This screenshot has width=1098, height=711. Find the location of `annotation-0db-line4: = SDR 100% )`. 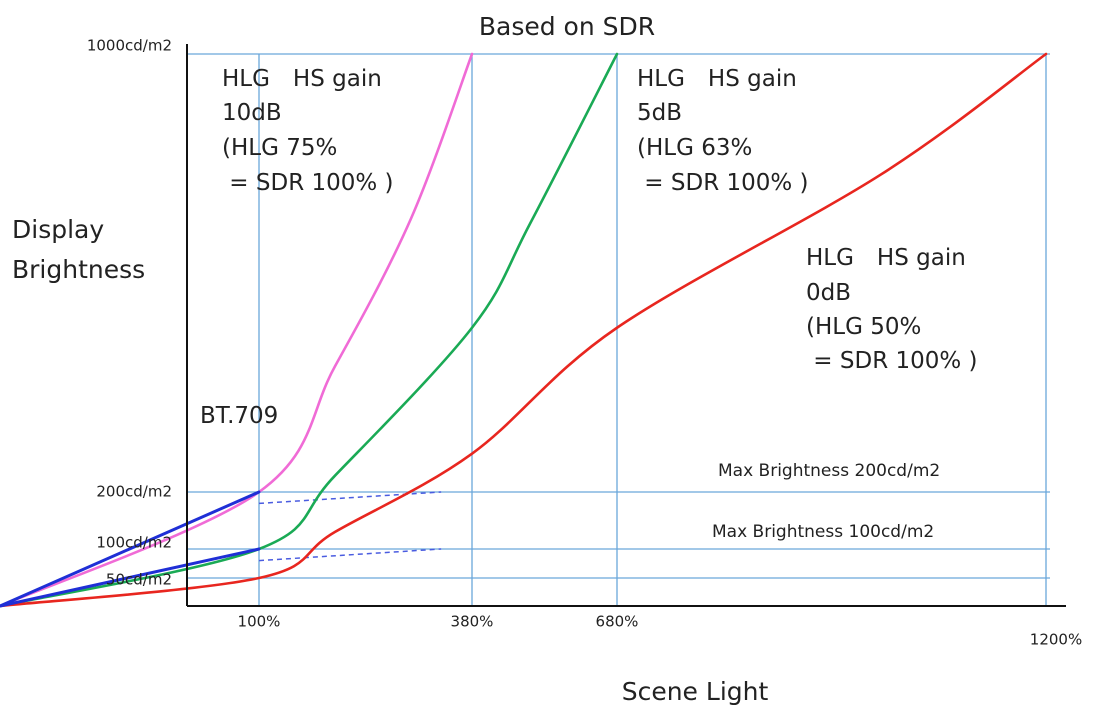

annotation-0db-line4: = SDR 100% ) is located at coordinates (892, 361).